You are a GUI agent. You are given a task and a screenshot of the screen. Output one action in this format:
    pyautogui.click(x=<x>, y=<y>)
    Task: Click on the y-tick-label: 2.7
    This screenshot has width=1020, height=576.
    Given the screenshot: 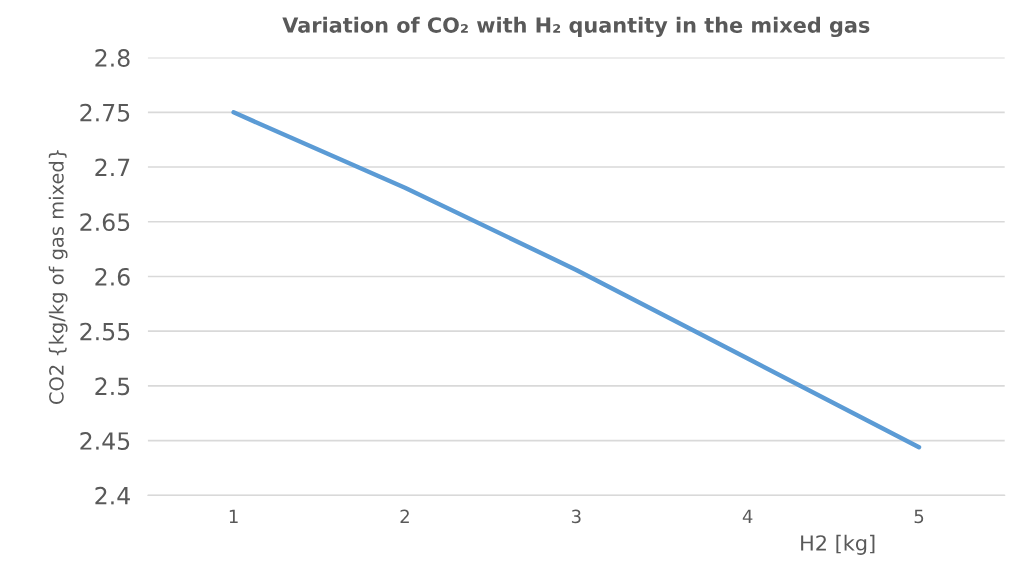 What is the action you would take?
    pyautogui.click(x=112, y=167)
    